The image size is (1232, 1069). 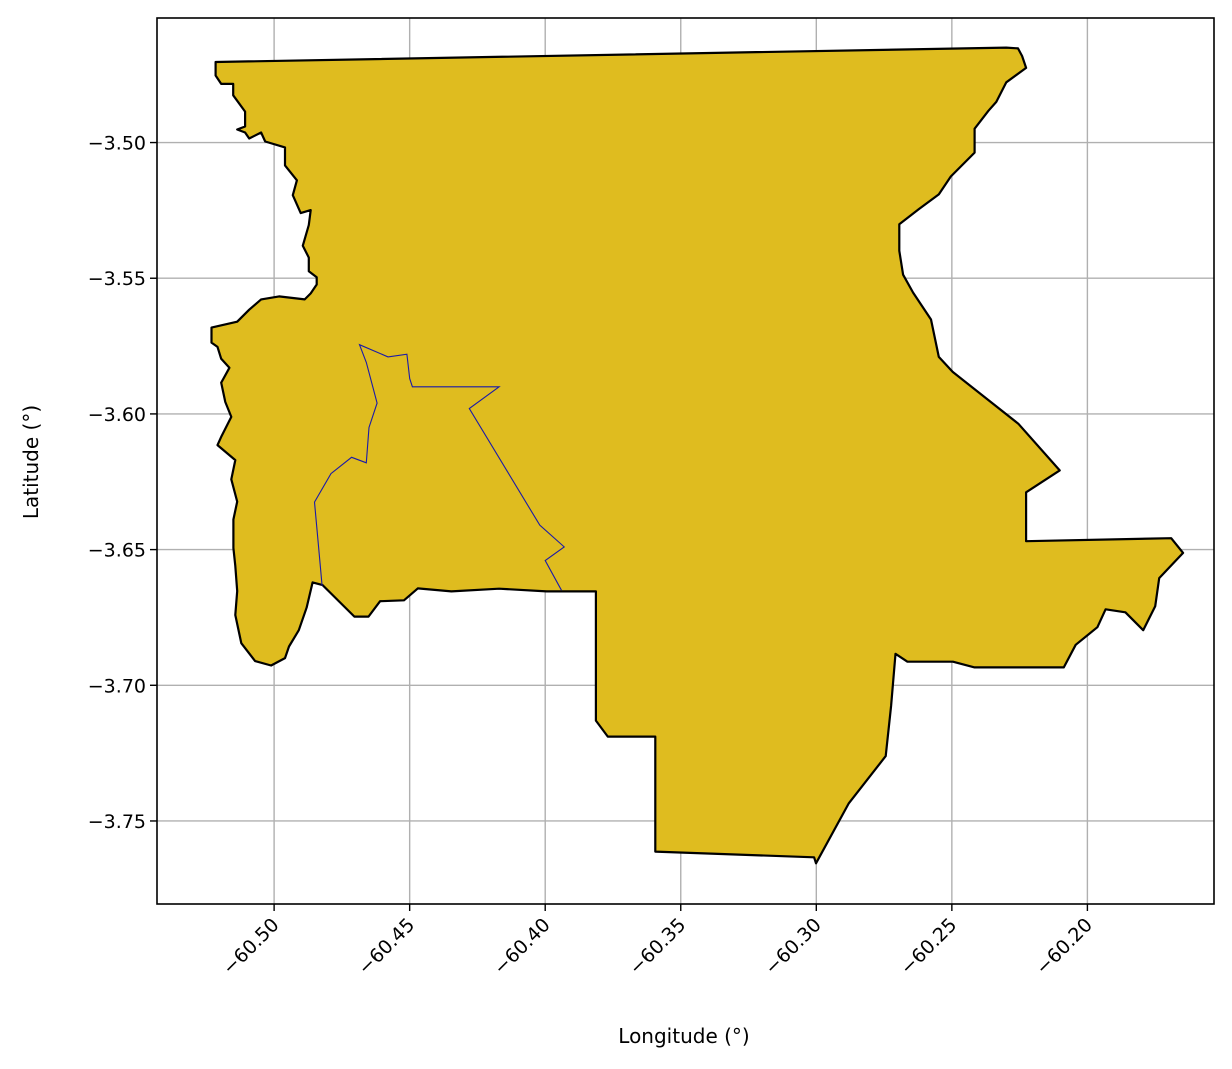 What do you see at coordinates (117, 686) in the screenshot?
I see `y-tick-label: −3.70` at bounding box center [117, 686].